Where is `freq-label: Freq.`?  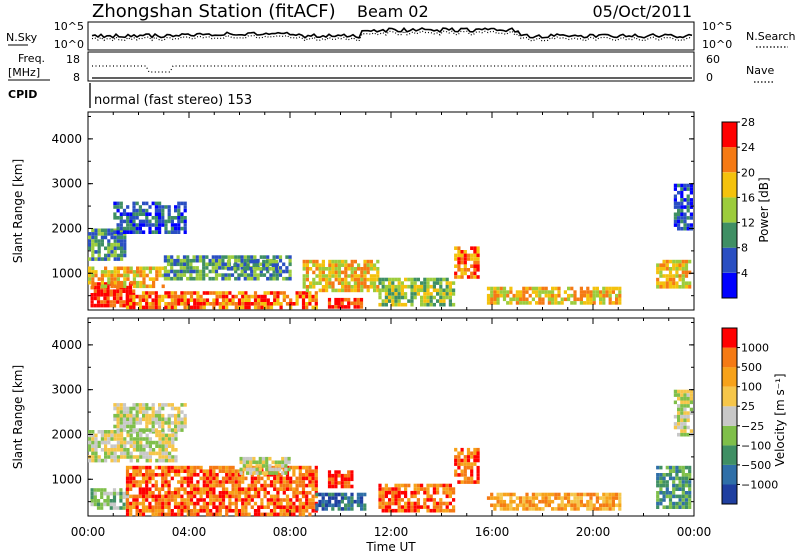 freq-label: Freq. is located at coordinates (31, 58).